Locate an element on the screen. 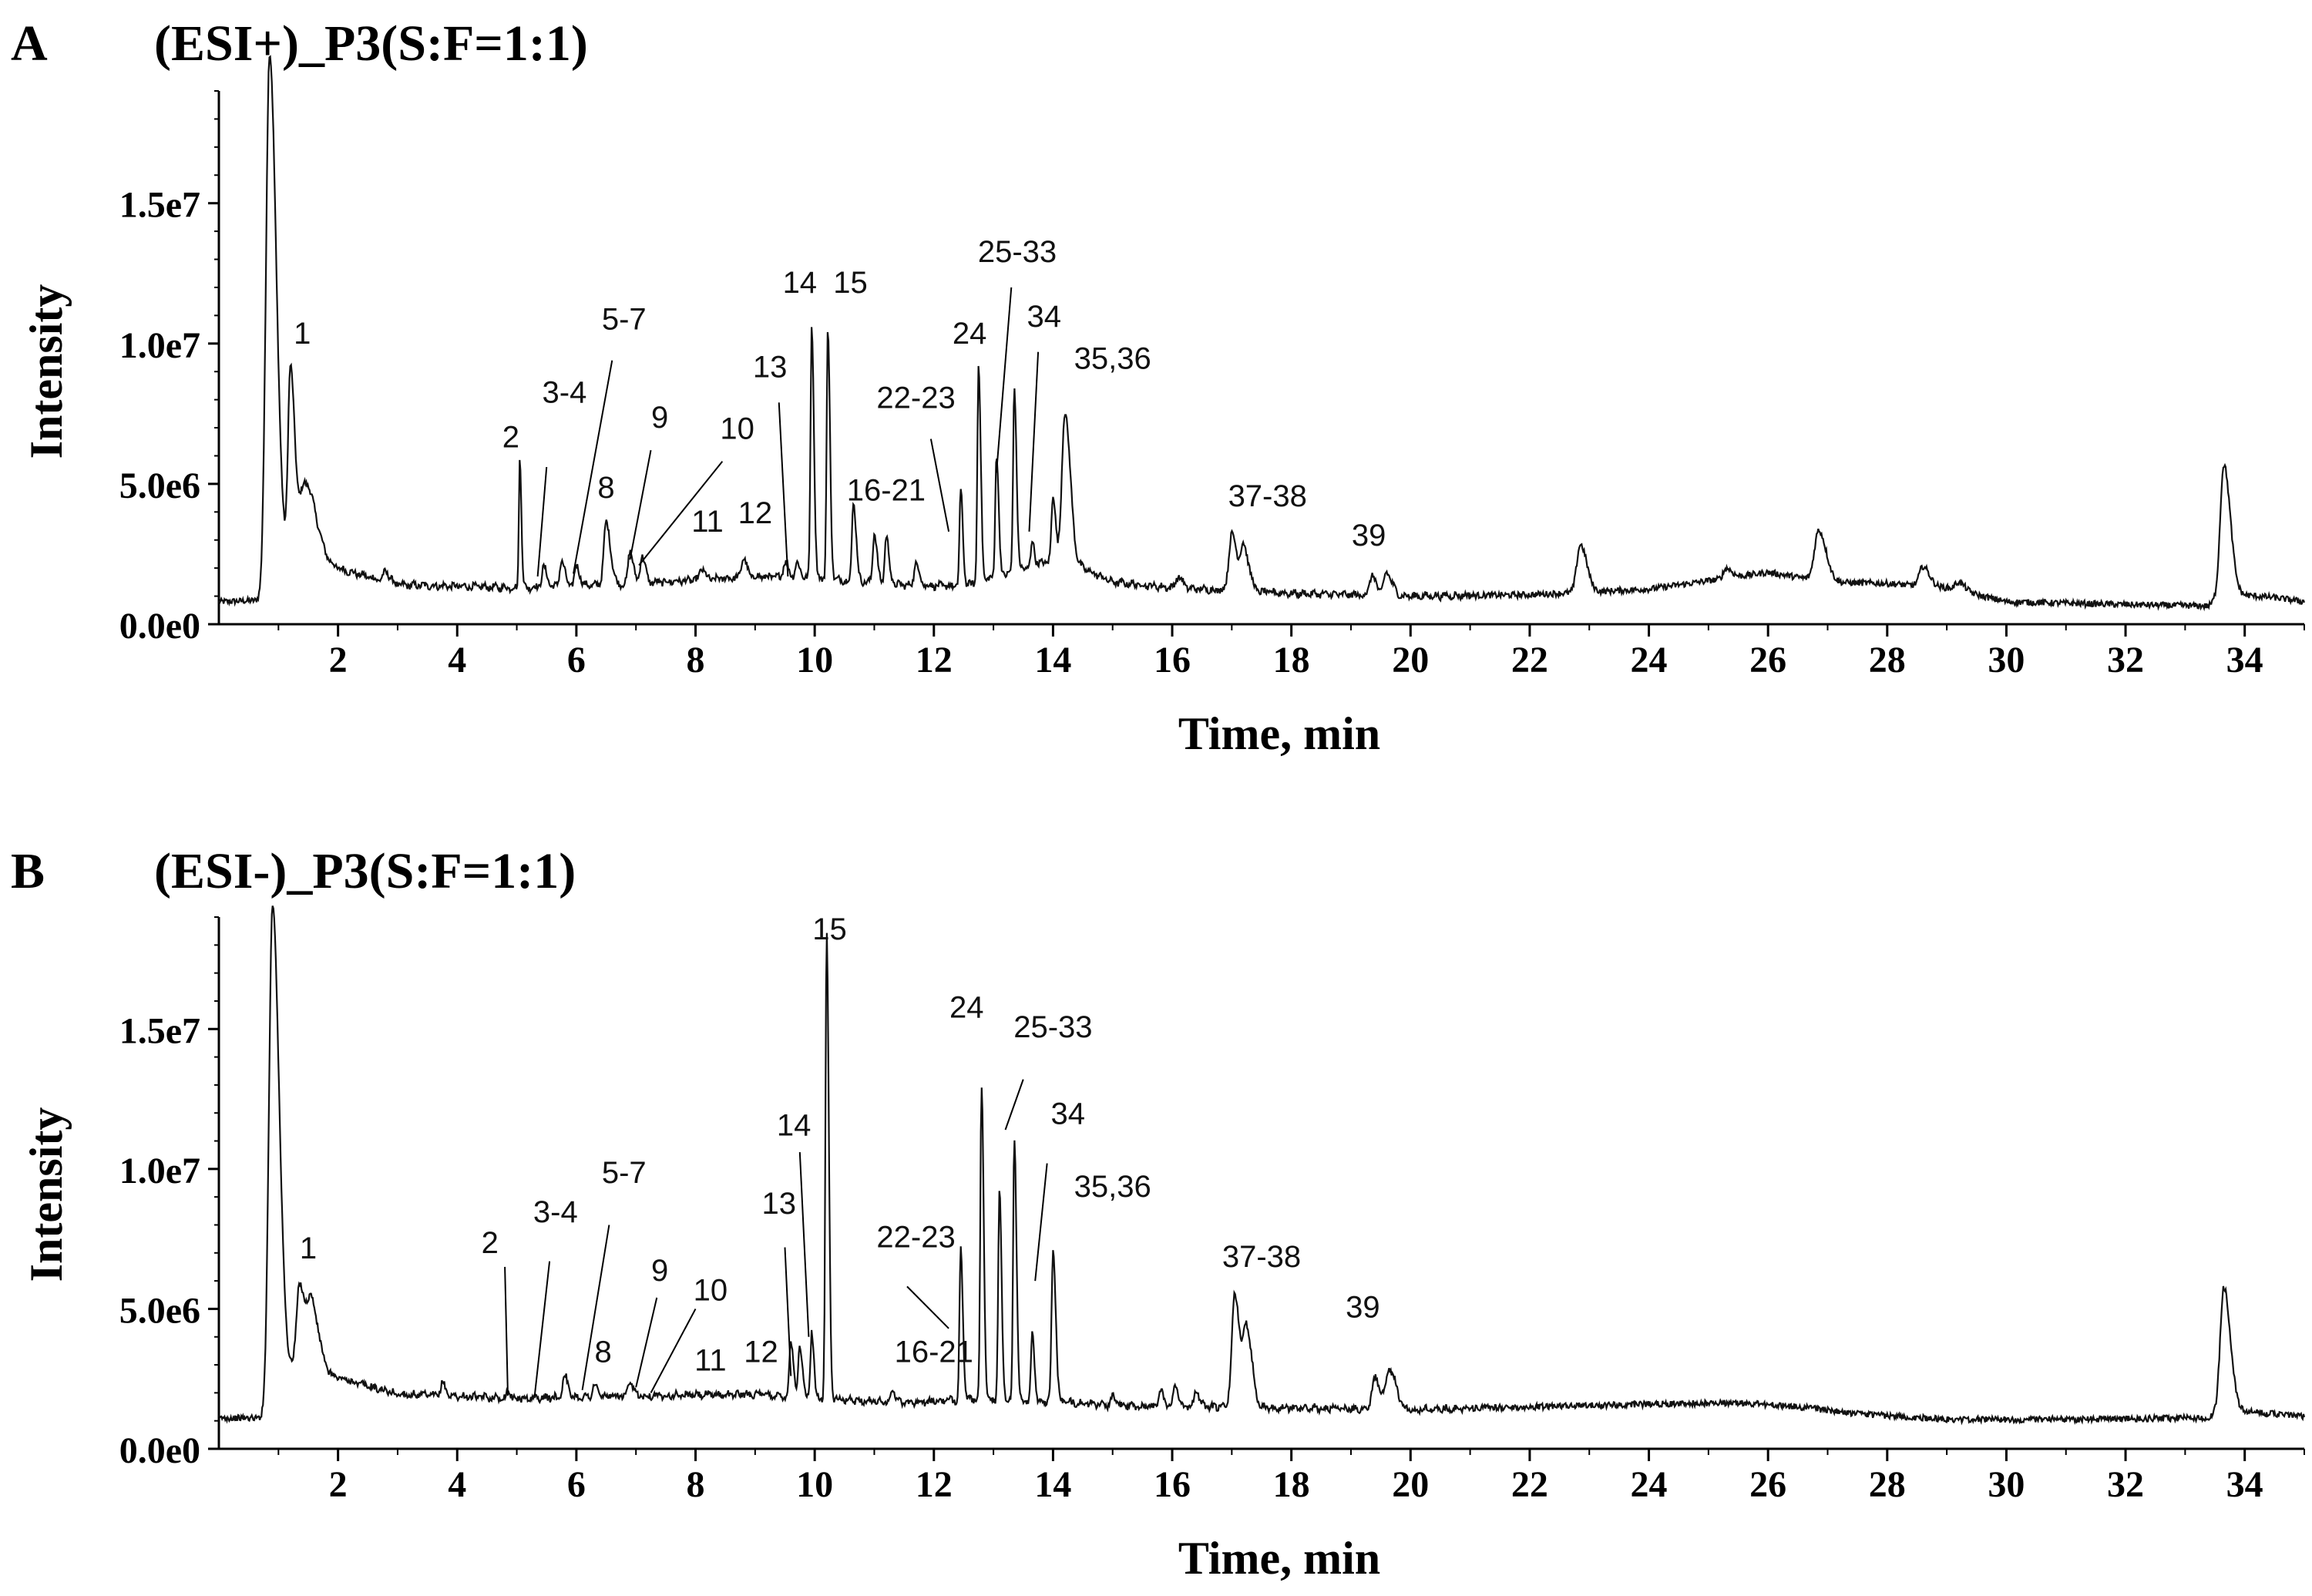 The image size is (2312, 1596). peak-label: 1 is located at coordinates (302, 334).